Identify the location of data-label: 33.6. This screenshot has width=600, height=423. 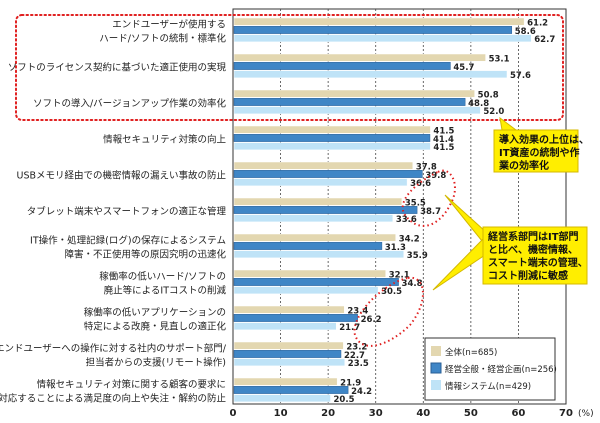
(406, 220).